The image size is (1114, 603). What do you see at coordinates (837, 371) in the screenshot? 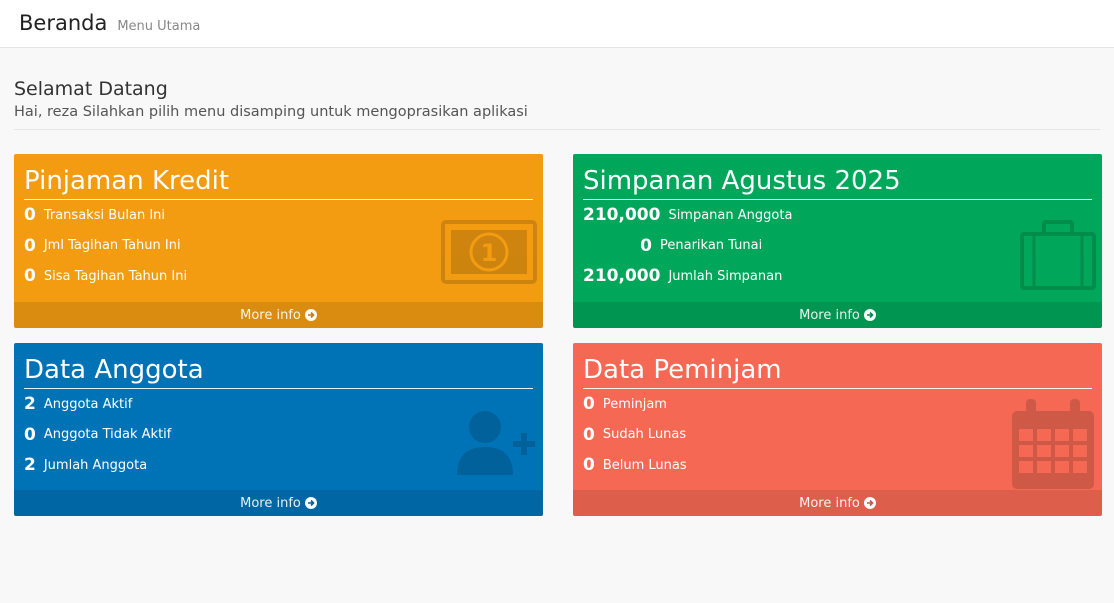
I see `card-title: Data Peminjam` at bounding box center [837, 371].